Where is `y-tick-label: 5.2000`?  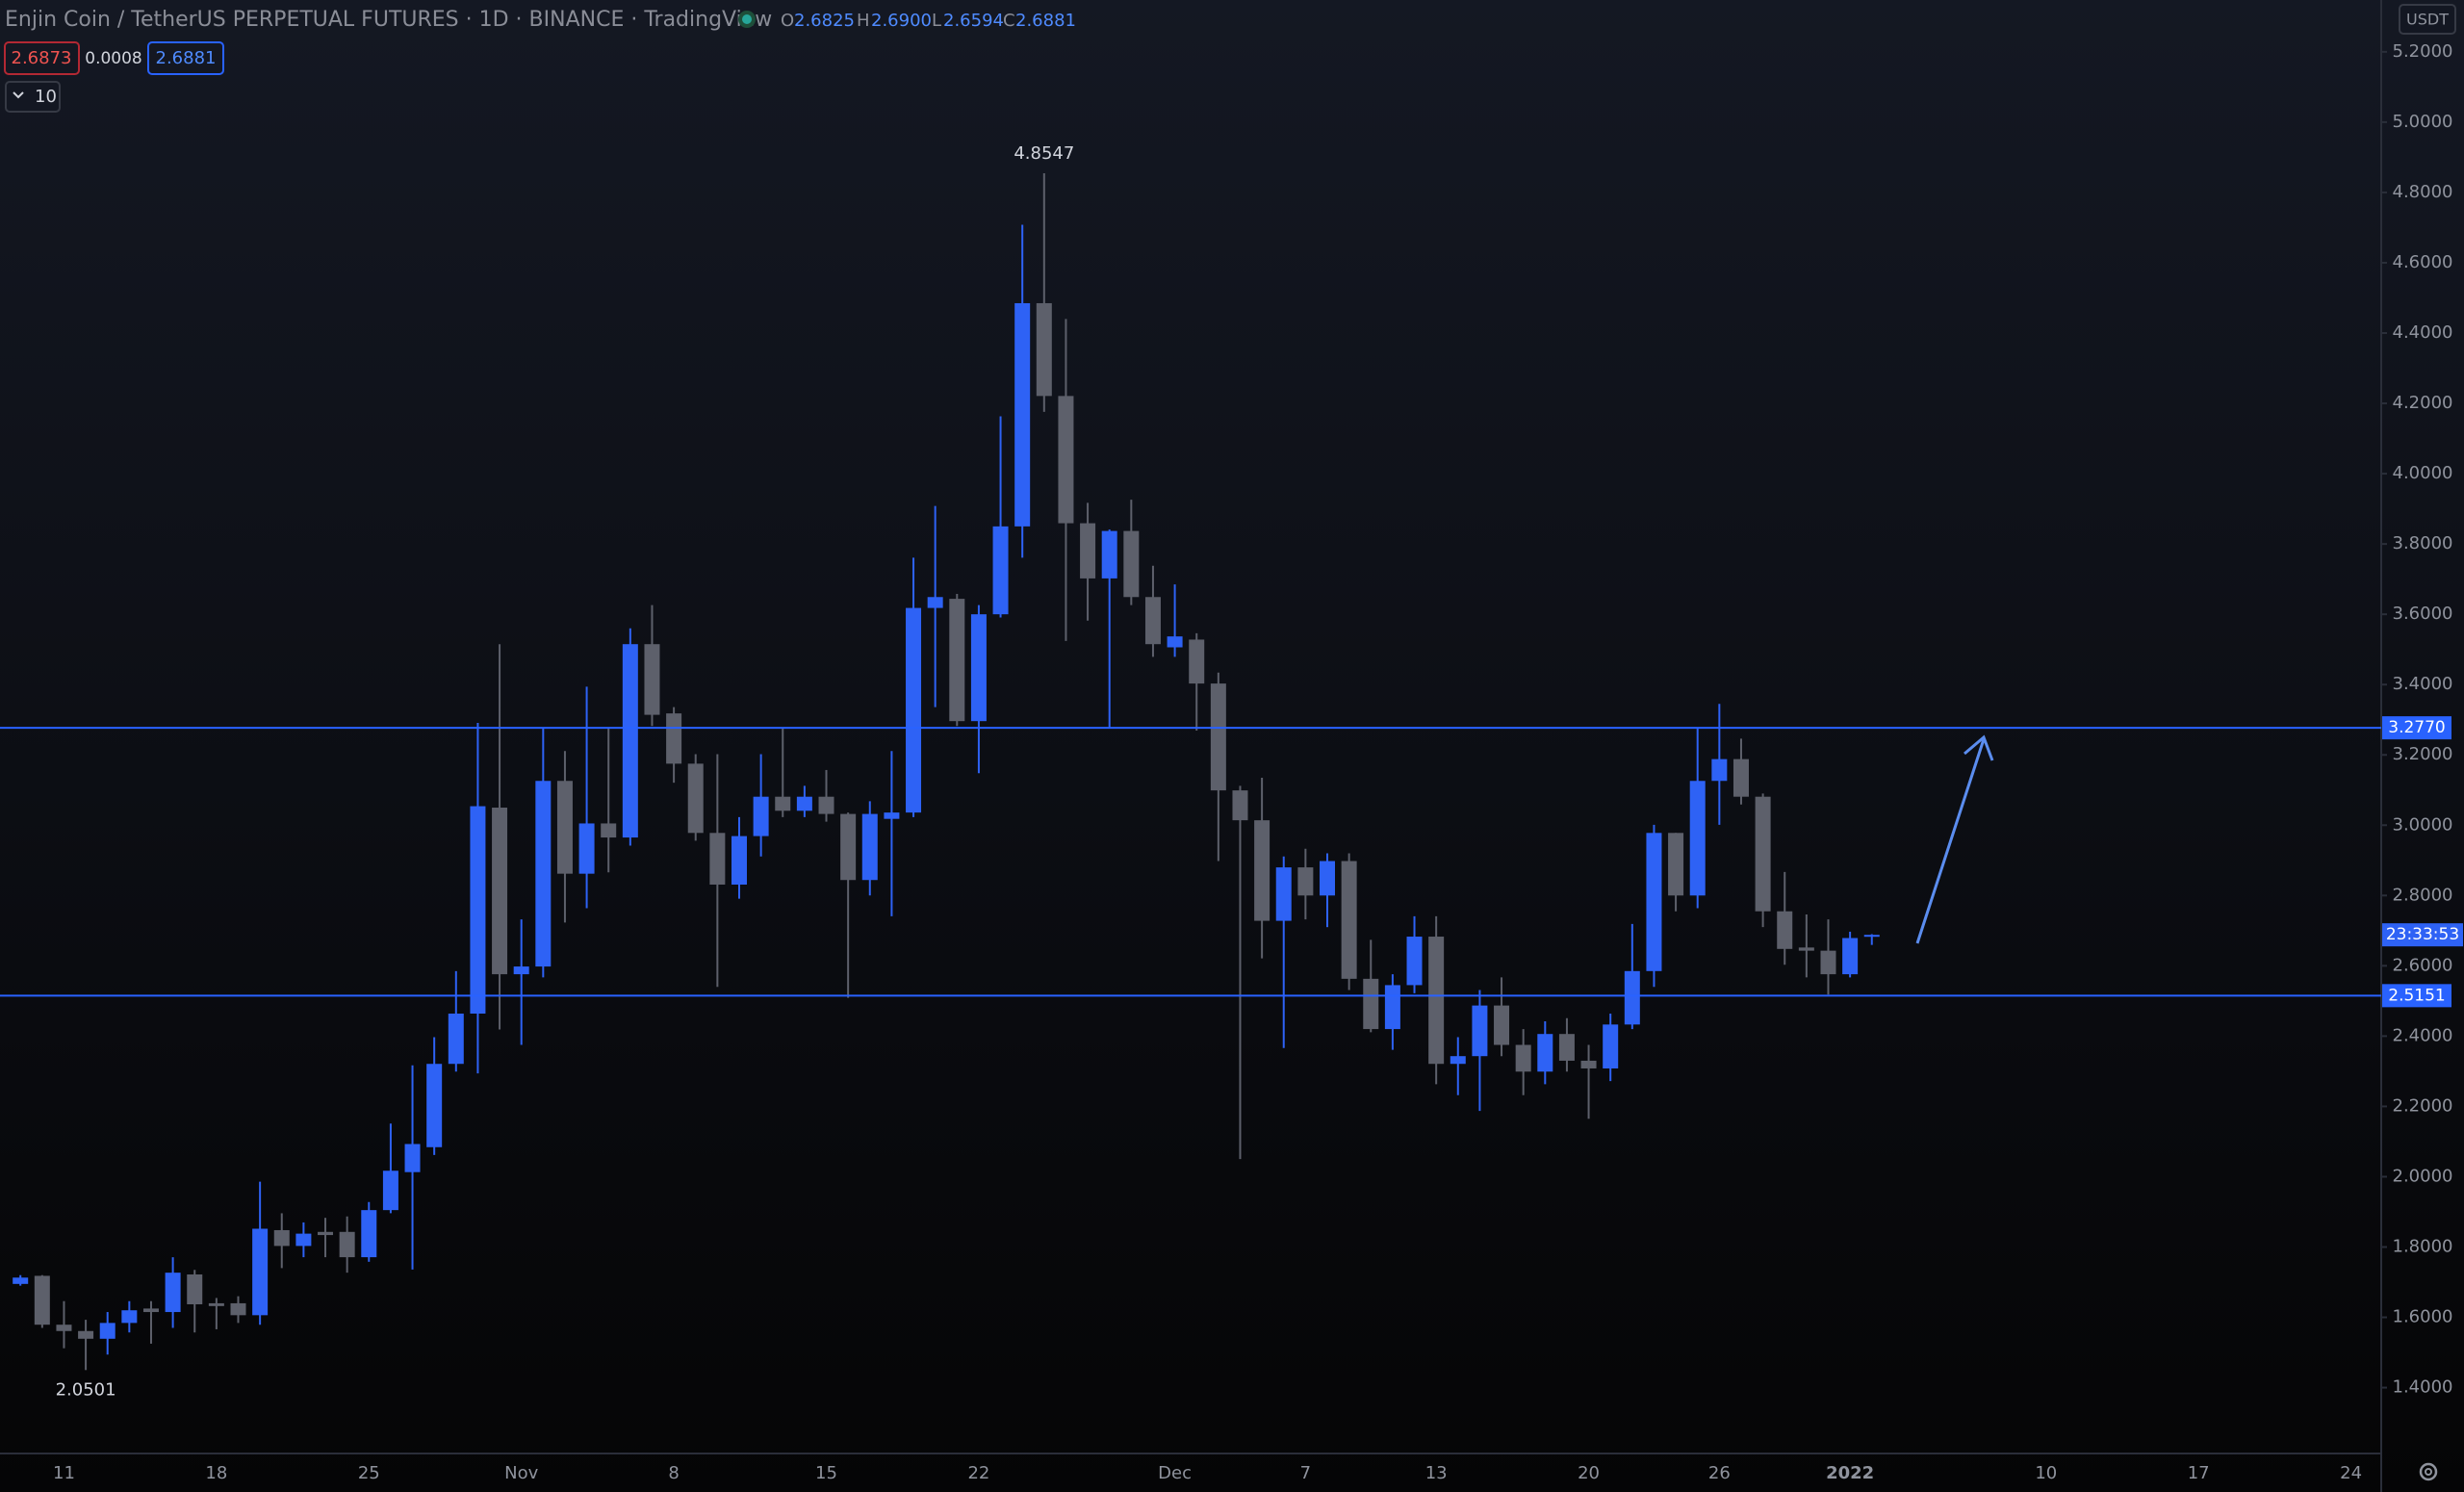 y-tick-label: 5.2000 is located at coordinates (2423, 51).